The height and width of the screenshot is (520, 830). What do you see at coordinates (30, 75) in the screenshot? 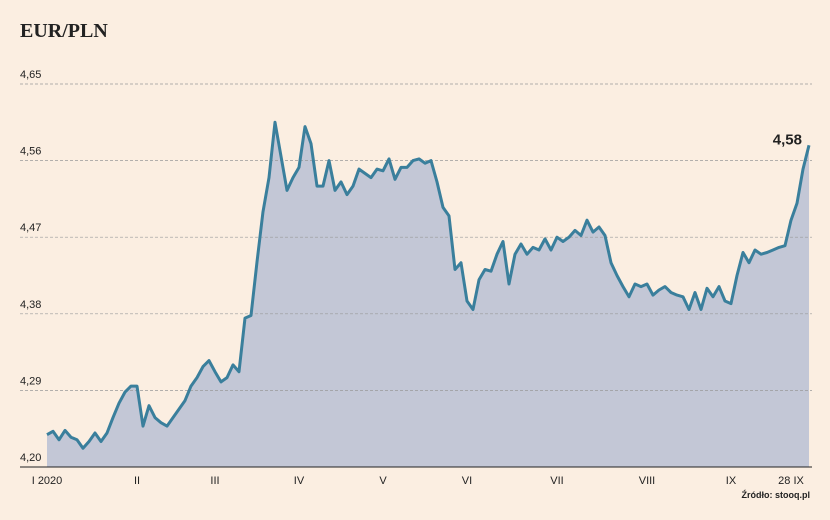
I see `y-tick-label: 4,65` at bounding box center [30, 75].